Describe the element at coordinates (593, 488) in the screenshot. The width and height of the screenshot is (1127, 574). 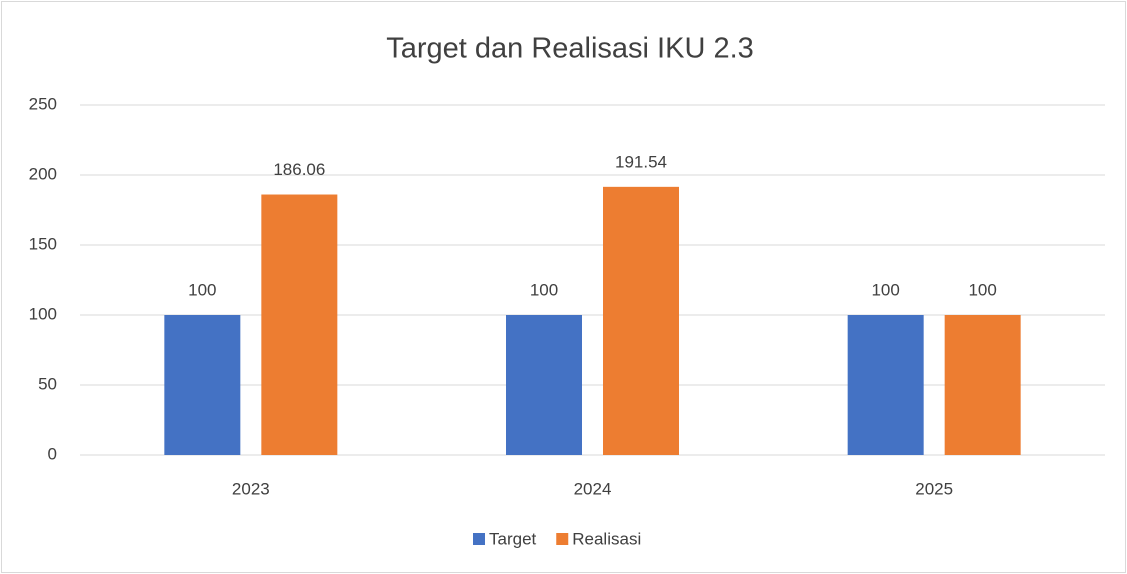
I see `x-tick-label: 2024` at that location.